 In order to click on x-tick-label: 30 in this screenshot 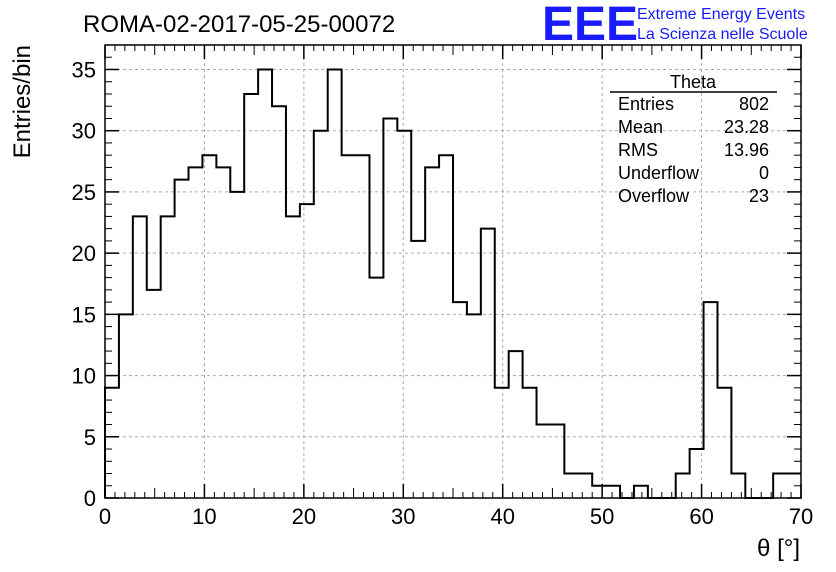, I will do `click(403, 516)`.